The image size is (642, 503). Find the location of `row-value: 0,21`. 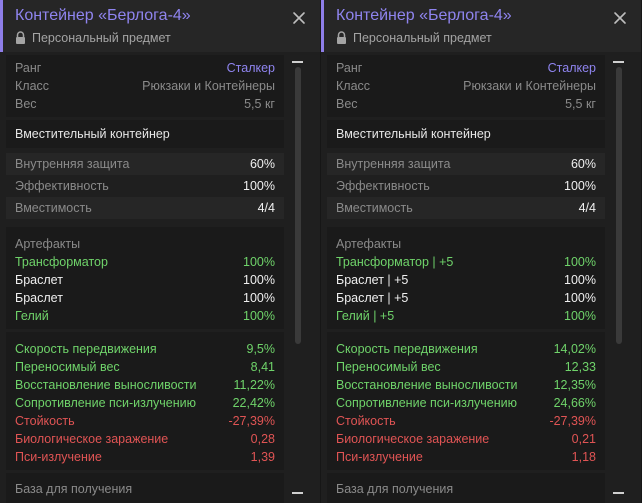

row-value: 0,21 is located at coordinates (583, 439).